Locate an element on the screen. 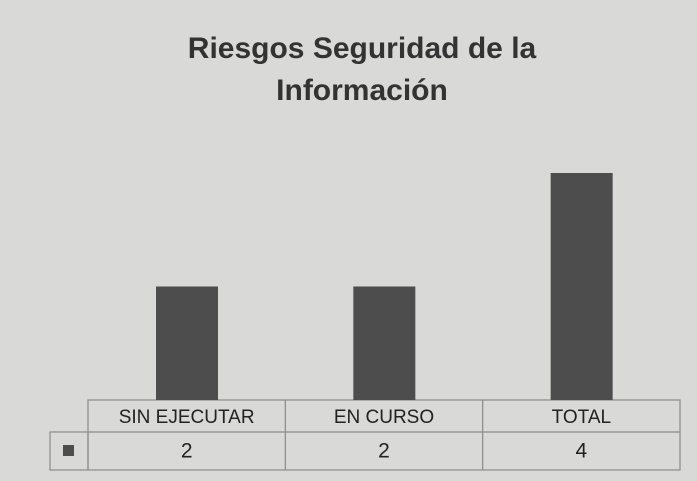 The image size is (697, 481). table-value: 4 is located at coordinates (581, 451).